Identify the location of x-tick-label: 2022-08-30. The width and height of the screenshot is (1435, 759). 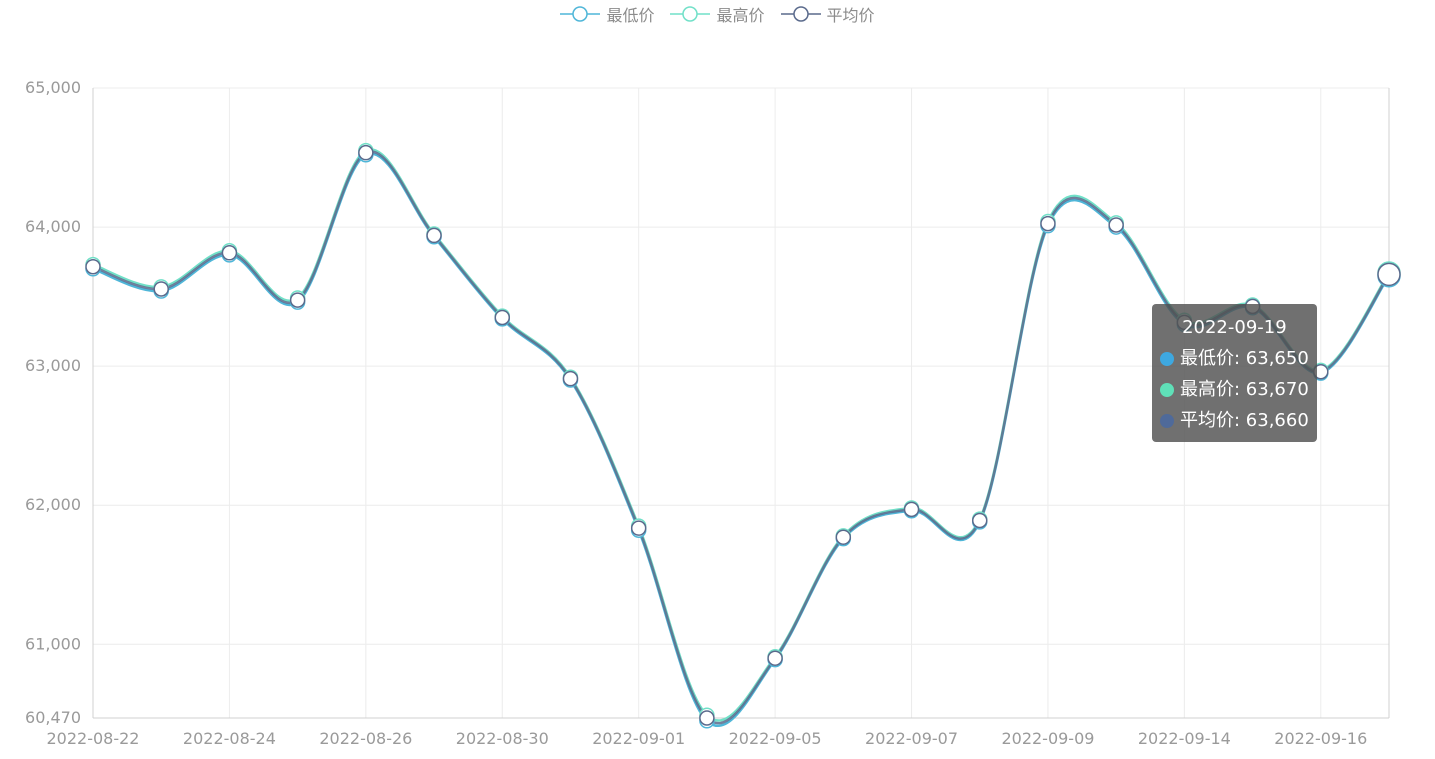
(502, 738).